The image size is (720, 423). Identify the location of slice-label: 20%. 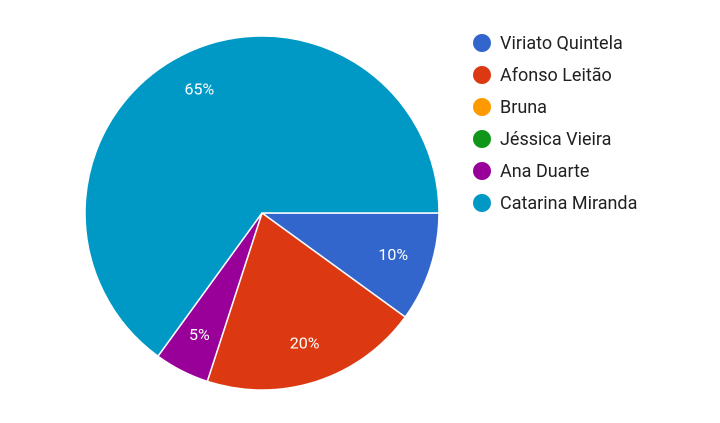
(305, 342).